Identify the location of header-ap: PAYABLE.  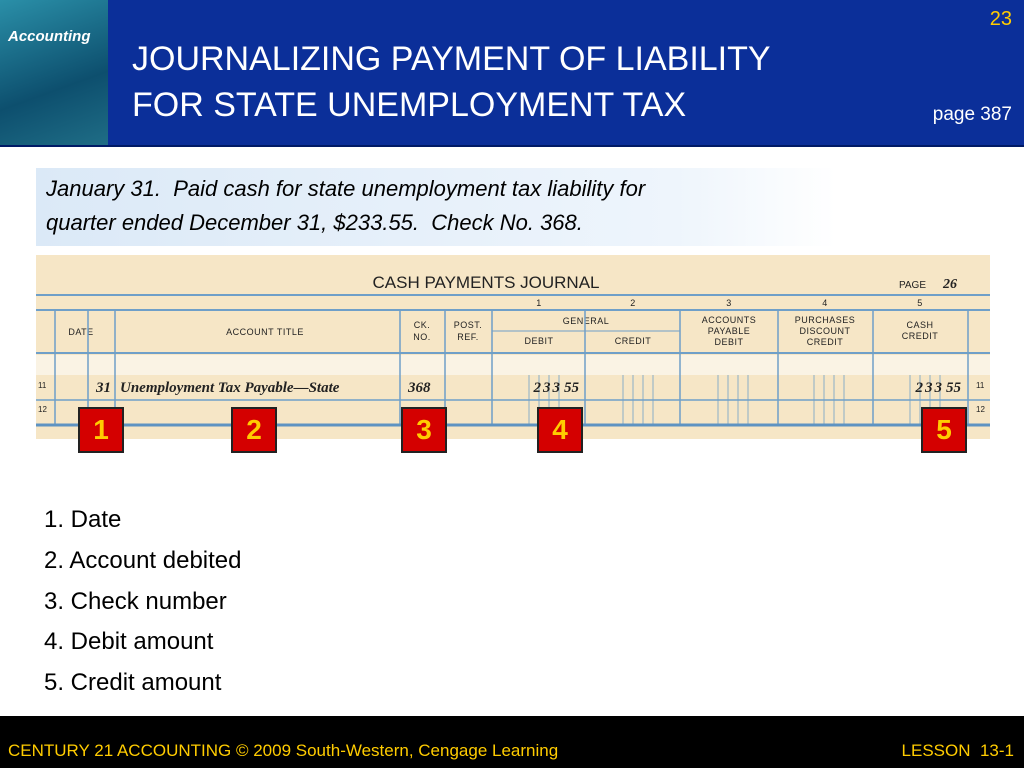
(729, 331).